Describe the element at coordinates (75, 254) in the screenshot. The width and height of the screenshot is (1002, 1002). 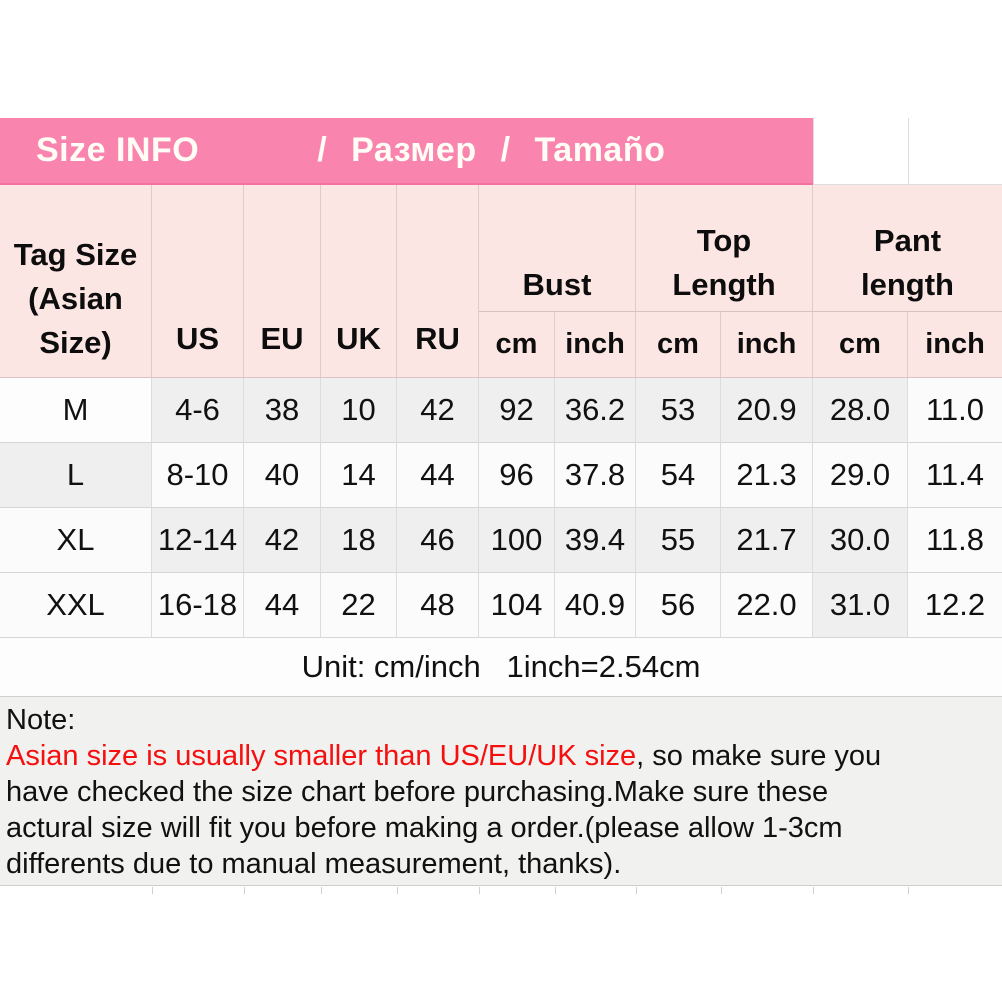
I see `header-tag-size-line: Tag Size` at that location.